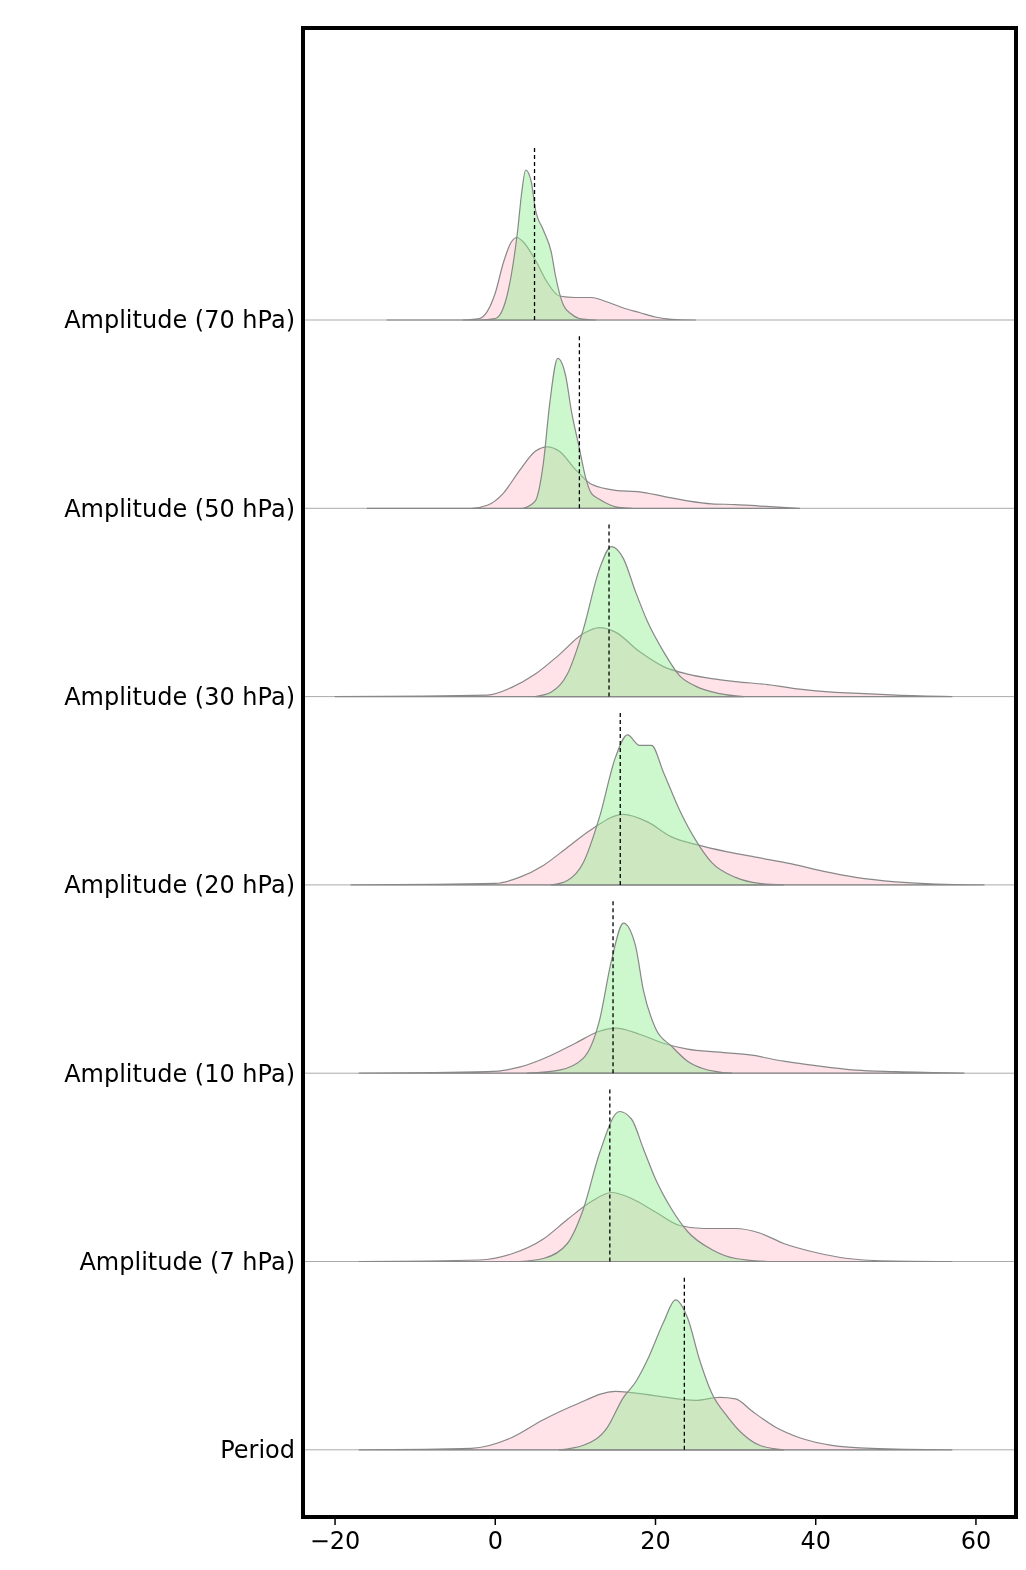 The width and height of the screenshot is (1026, 1570). I want to click on y-axis-title: Amplitude (70 hPa), so click(179, 320).